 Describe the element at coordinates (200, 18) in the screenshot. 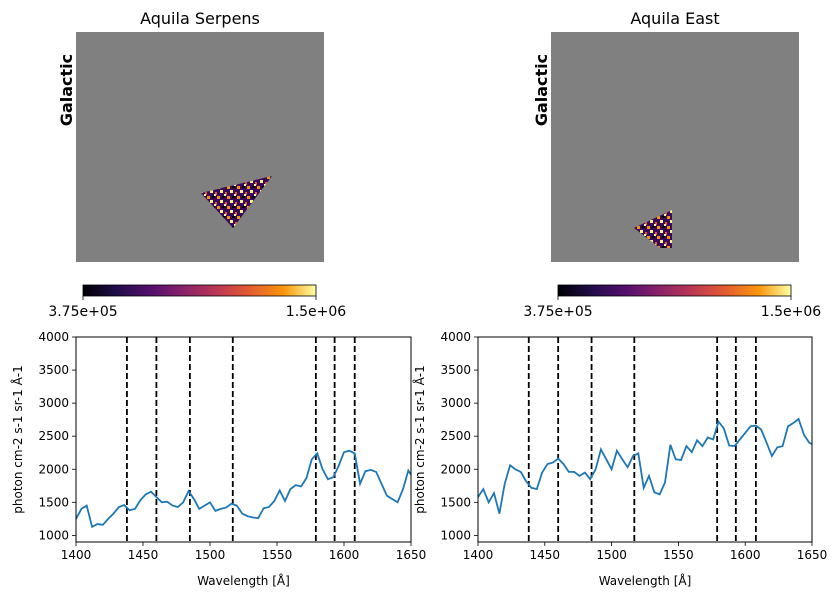

I see `map-title: Aquila Serpens` at that location.